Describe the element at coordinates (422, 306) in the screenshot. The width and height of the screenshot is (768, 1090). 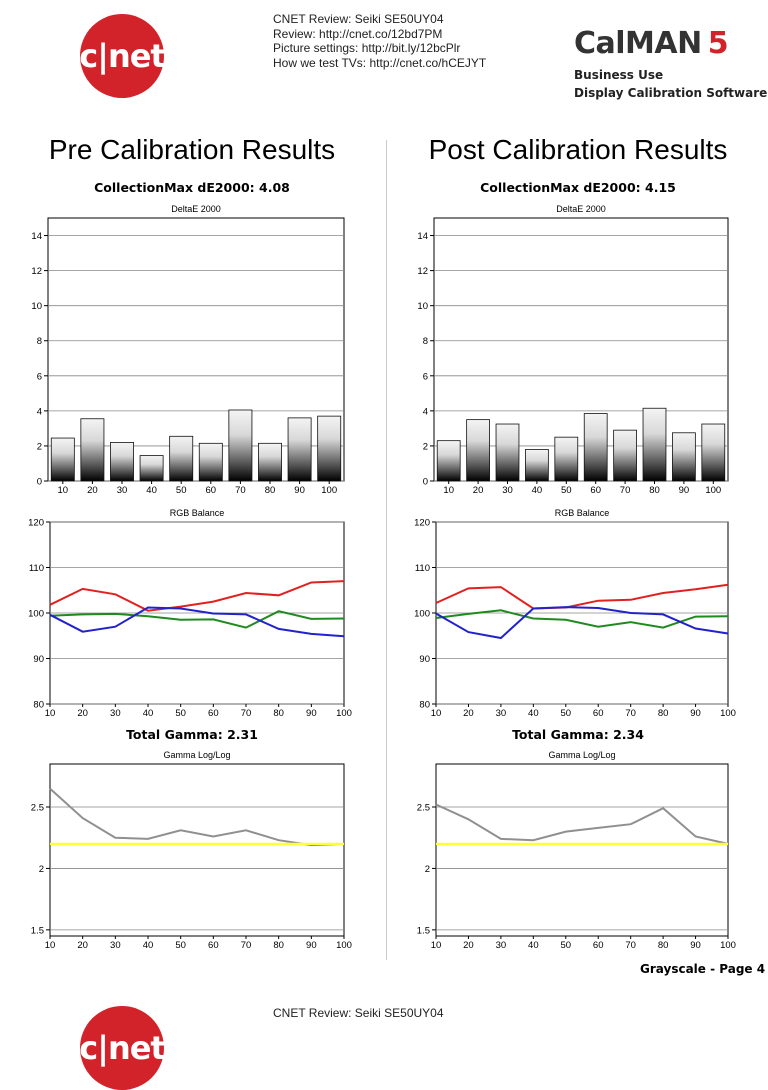
I see `y-tick-label: 10` at that location.